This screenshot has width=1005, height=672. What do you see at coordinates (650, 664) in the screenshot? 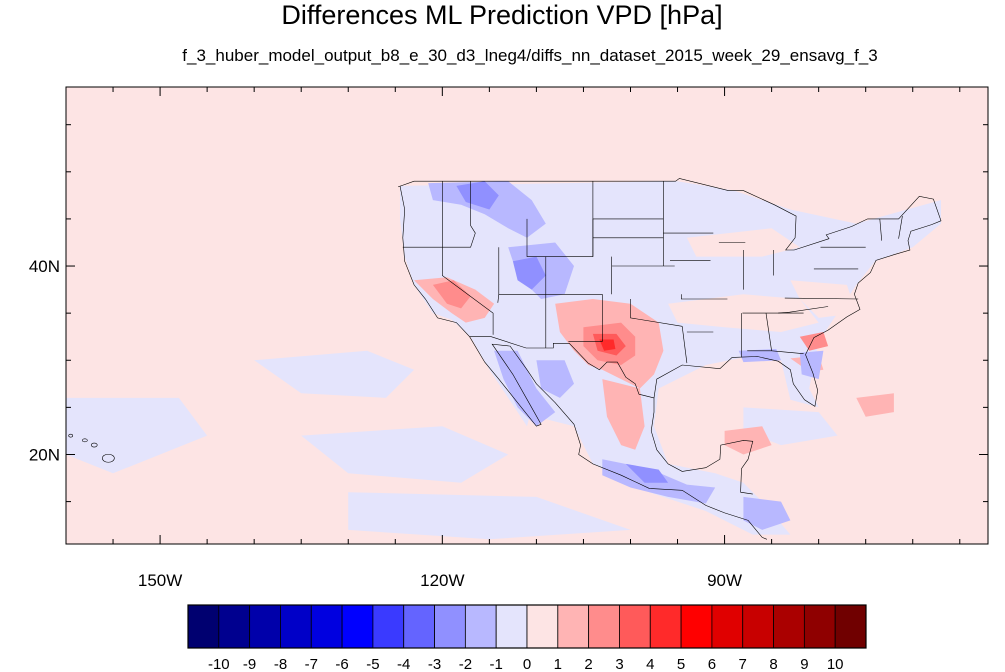
I see `colorbar-label: 4` at bounding box center [650, 664].